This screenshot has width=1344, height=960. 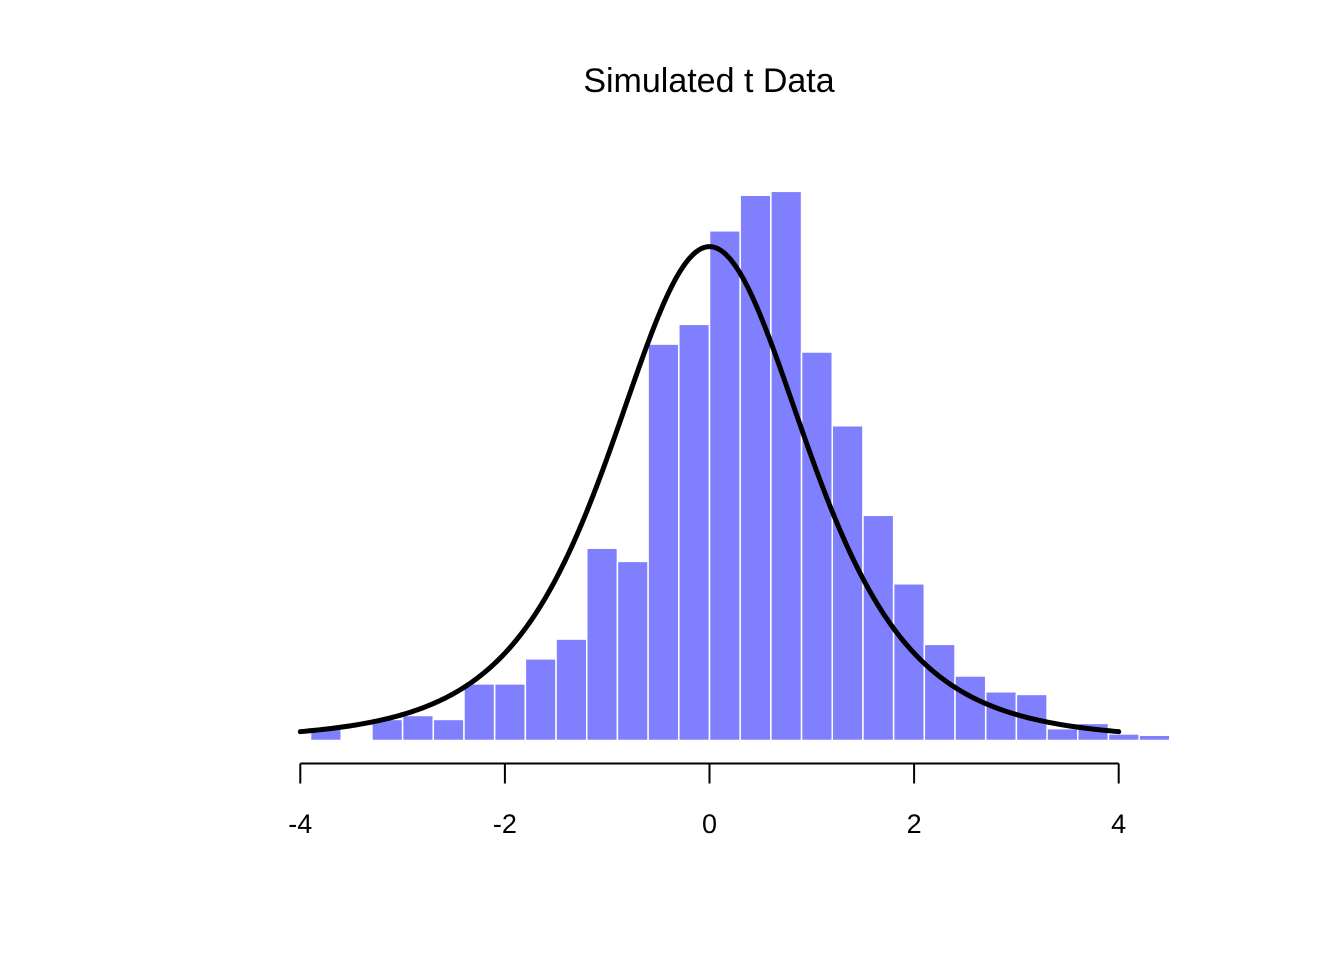 I want to click on chart-title: Simulated t Data, so click(x=708, y=81).